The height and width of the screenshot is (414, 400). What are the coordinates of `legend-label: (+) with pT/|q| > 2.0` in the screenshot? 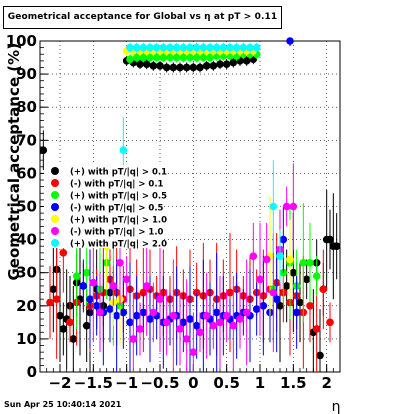 It's located at (118, 245).